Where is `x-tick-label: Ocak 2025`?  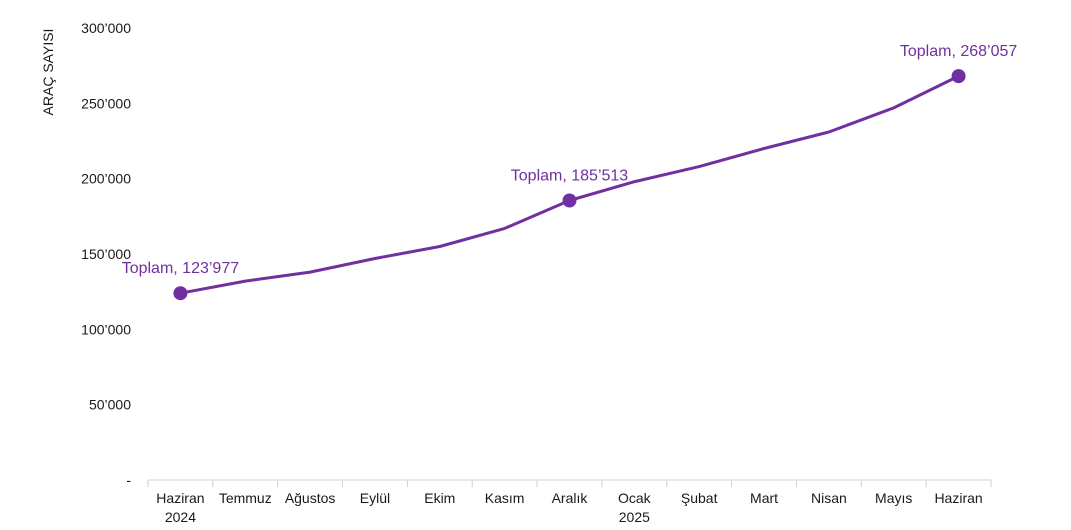
x-tick-label: Ocak 2025 is located at coordinates (635, 507).